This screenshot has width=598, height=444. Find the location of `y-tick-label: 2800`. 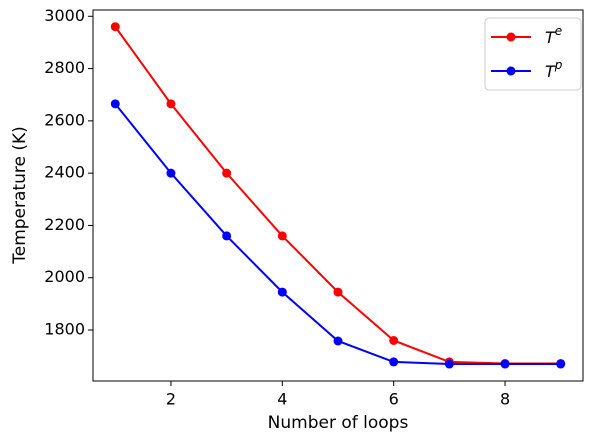

y-tick-label: 2800 is located at coordinates (64, 67).